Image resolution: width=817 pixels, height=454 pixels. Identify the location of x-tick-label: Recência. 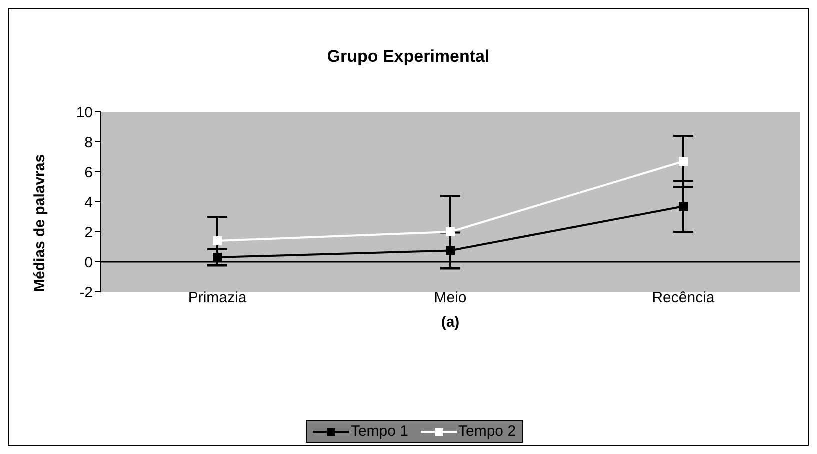
(684, 298).